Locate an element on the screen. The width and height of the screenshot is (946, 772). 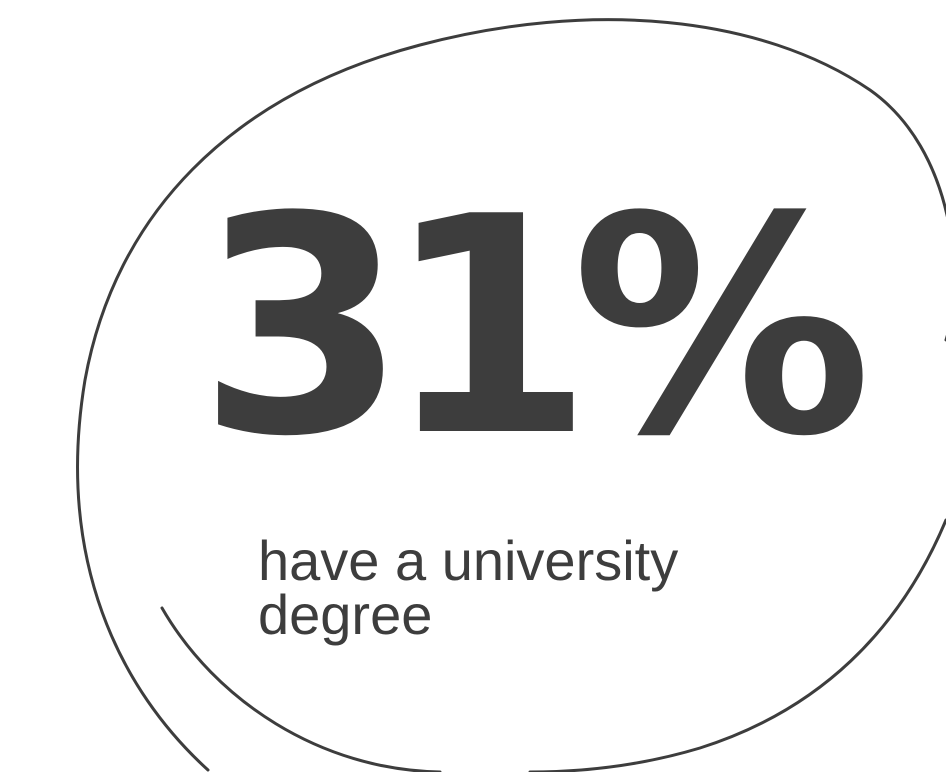
circle-outline-right-tail is located at coordinates (737, 645).